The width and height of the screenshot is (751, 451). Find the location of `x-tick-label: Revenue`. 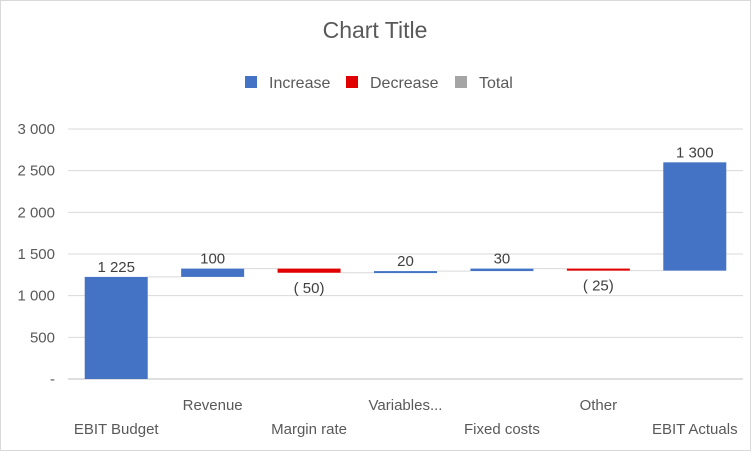

x-tick-label: Revenue is located at coordinates (213, 405).